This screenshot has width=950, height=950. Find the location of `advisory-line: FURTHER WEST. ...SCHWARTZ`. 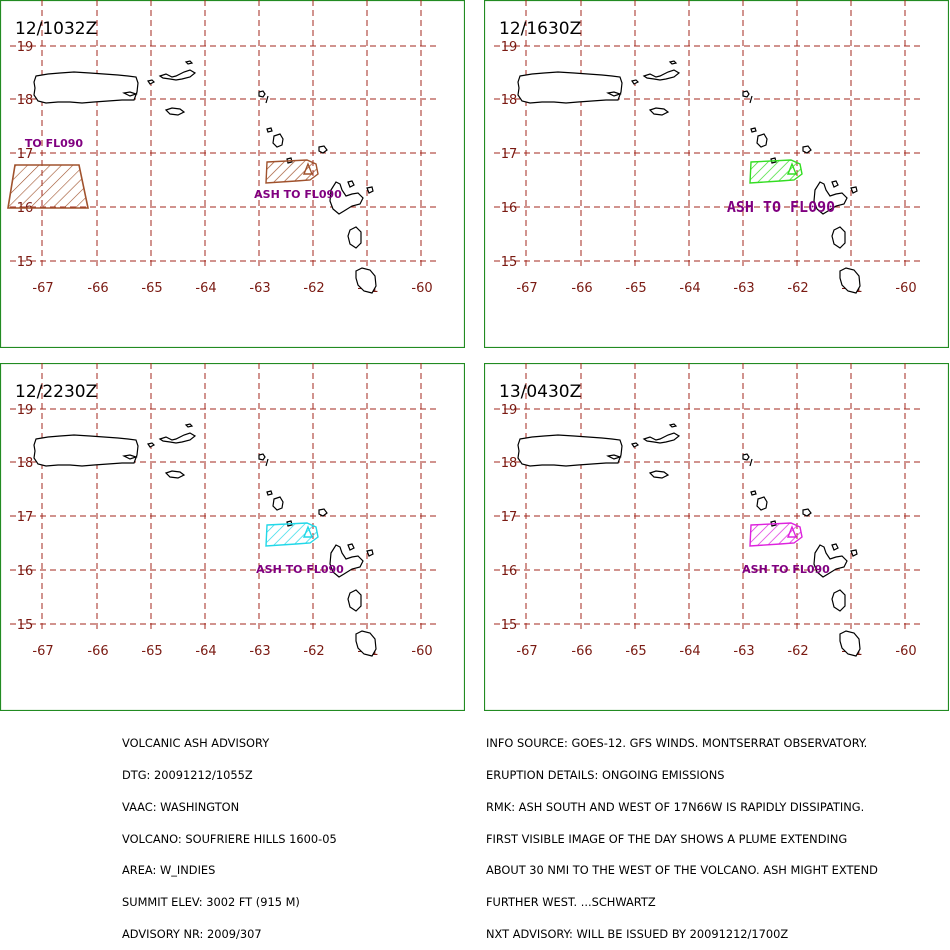

advisory-line: FURTHER WEST. ...SCHWARTZ is located at coordinates (571, 902).